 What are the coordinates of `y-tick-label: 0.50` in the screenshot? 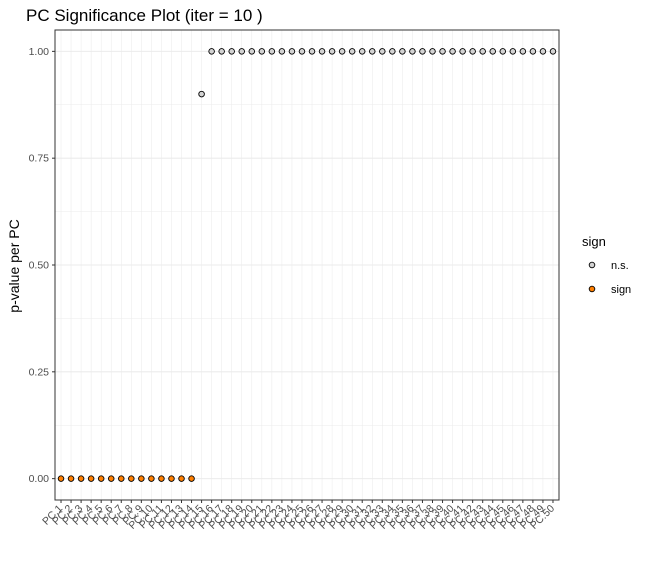 It's located at (39, 266).